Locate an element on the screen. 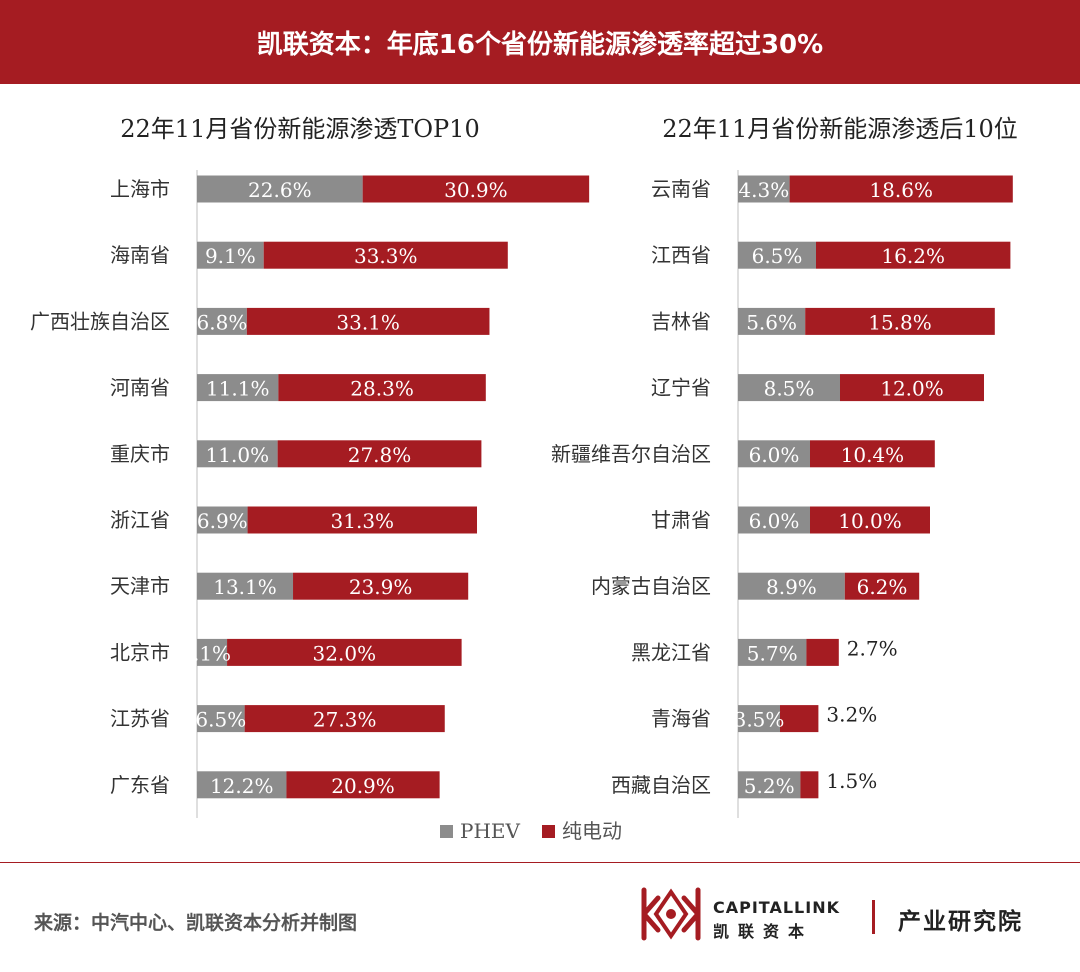  left-category-label: 天津市 is located at coordinates (140, 586).